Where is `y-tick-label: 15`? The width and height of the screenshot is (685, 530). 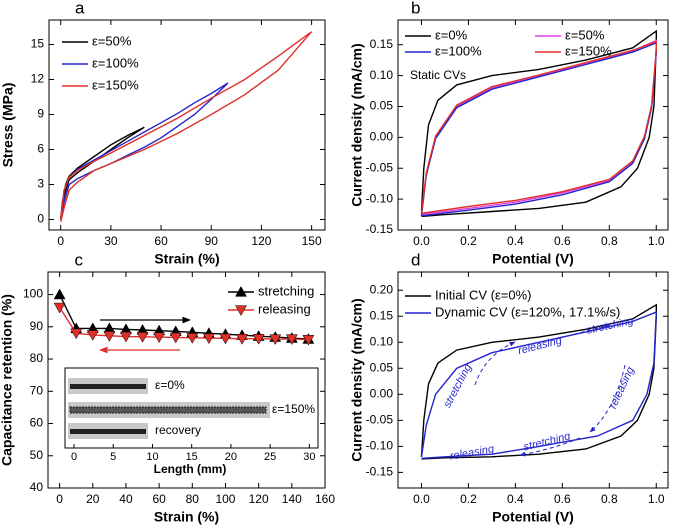
y-tick-label: 15 is located at coordinates (38, 44).